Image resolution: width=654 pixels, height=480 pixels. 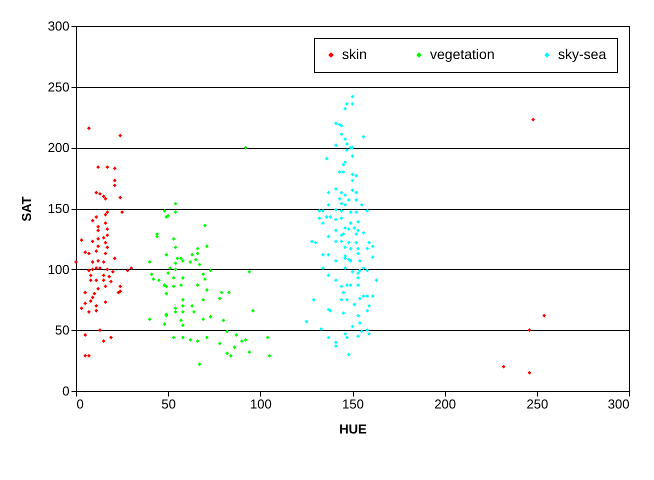 I want to click on y-tick-label: 250, so click(x=59, y=86).